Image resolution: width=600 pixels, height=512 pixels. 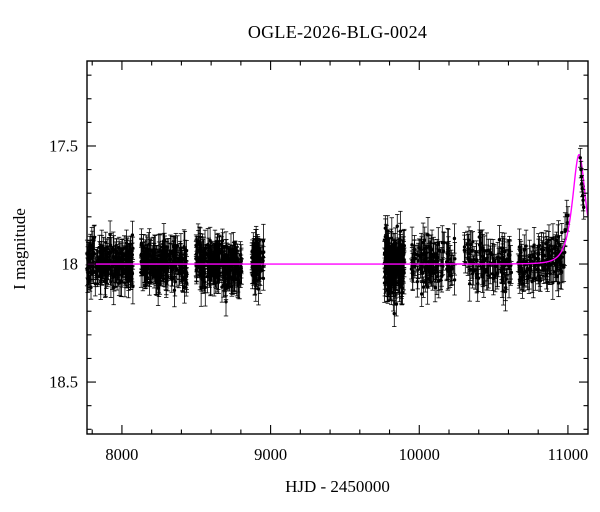 What do you see at coordinates (63, 145) in the screenshot?
I see `y-tick-label: 17.5` at bounding box center [63, 145].